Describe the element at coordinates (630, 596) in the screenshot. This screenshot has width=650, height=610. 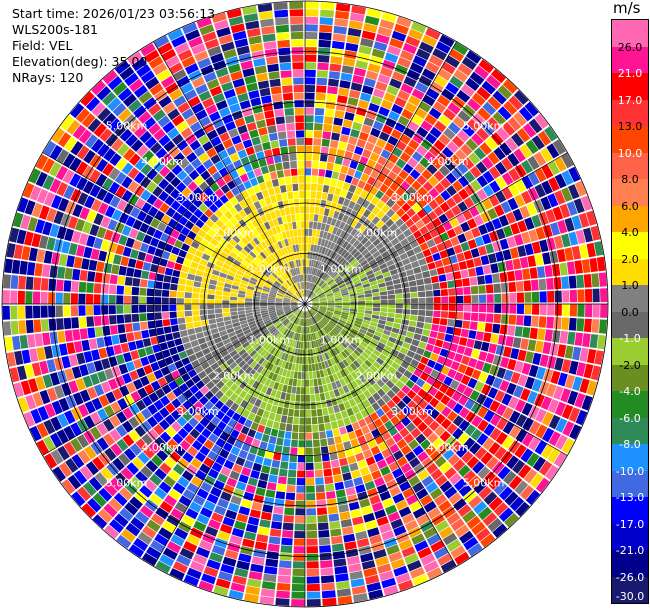
I see `colorbar-tick-label: -30.0` at that location.